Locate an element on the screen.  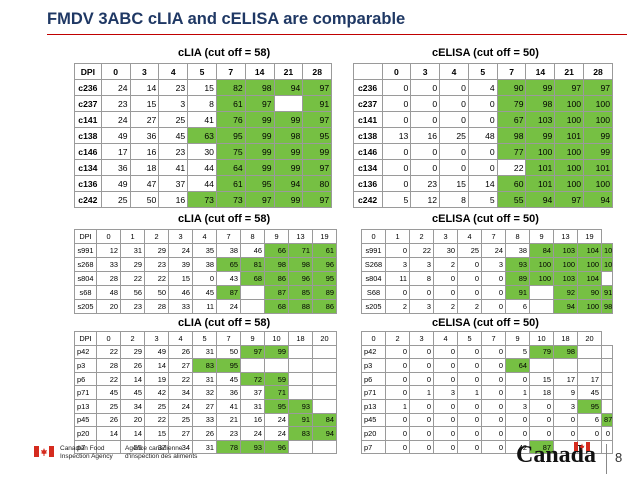
column-header: 9 is located at coordinates (276, 236).